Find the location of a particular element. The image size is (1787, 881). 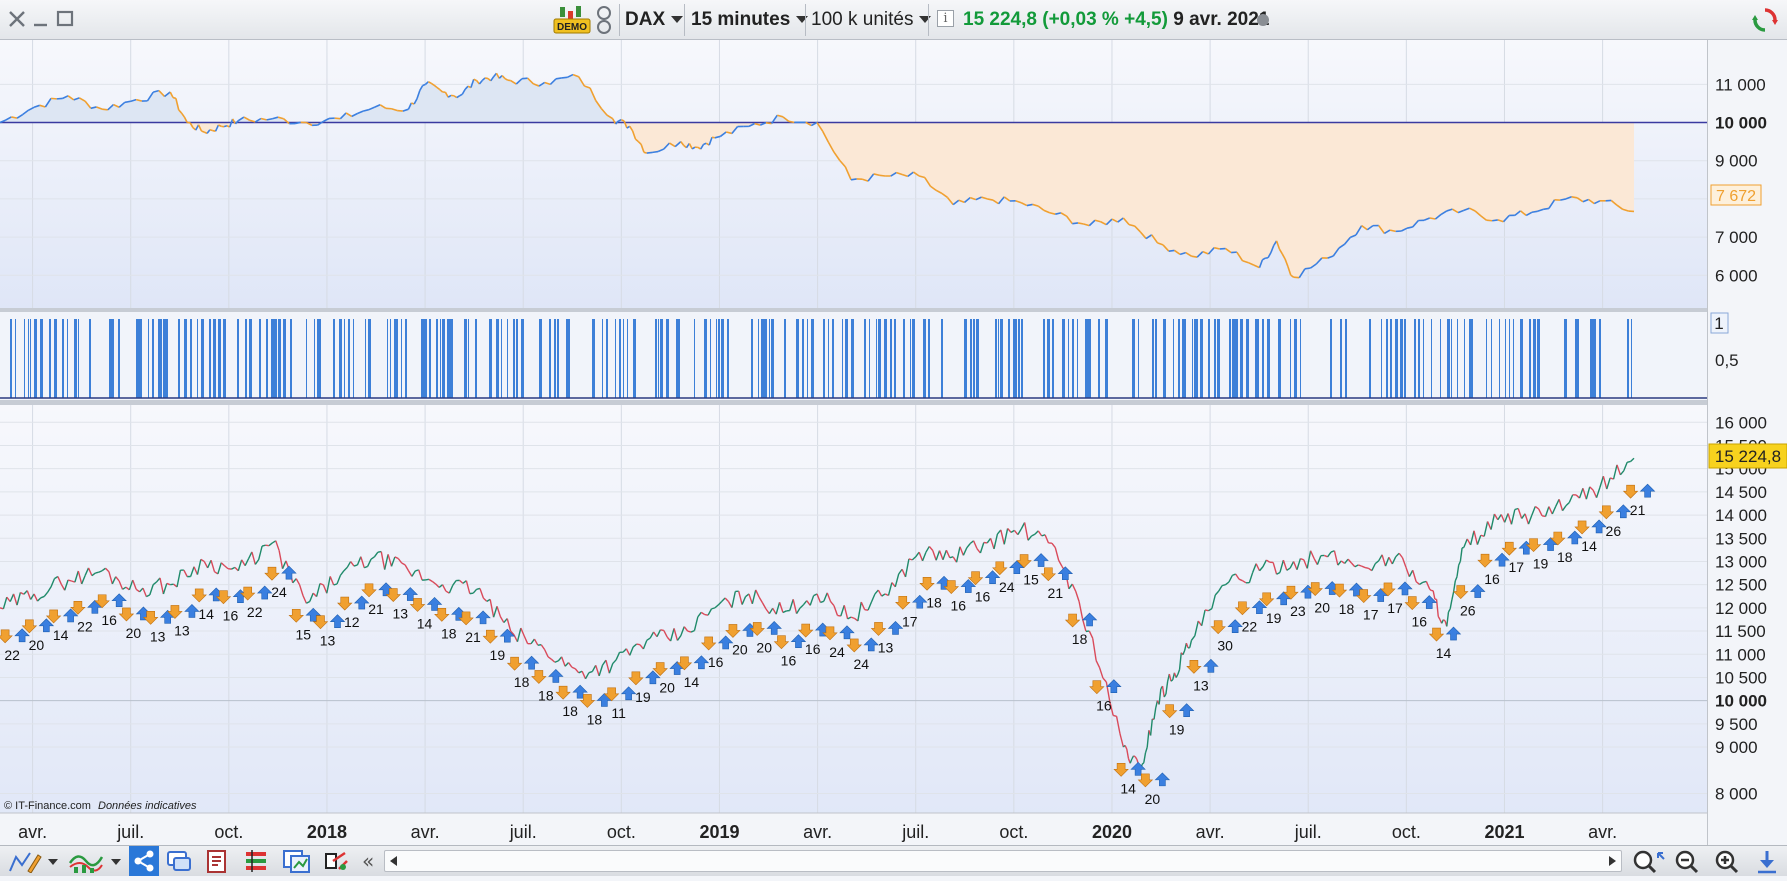

maximize-icon is located at coordinates (65, 19).